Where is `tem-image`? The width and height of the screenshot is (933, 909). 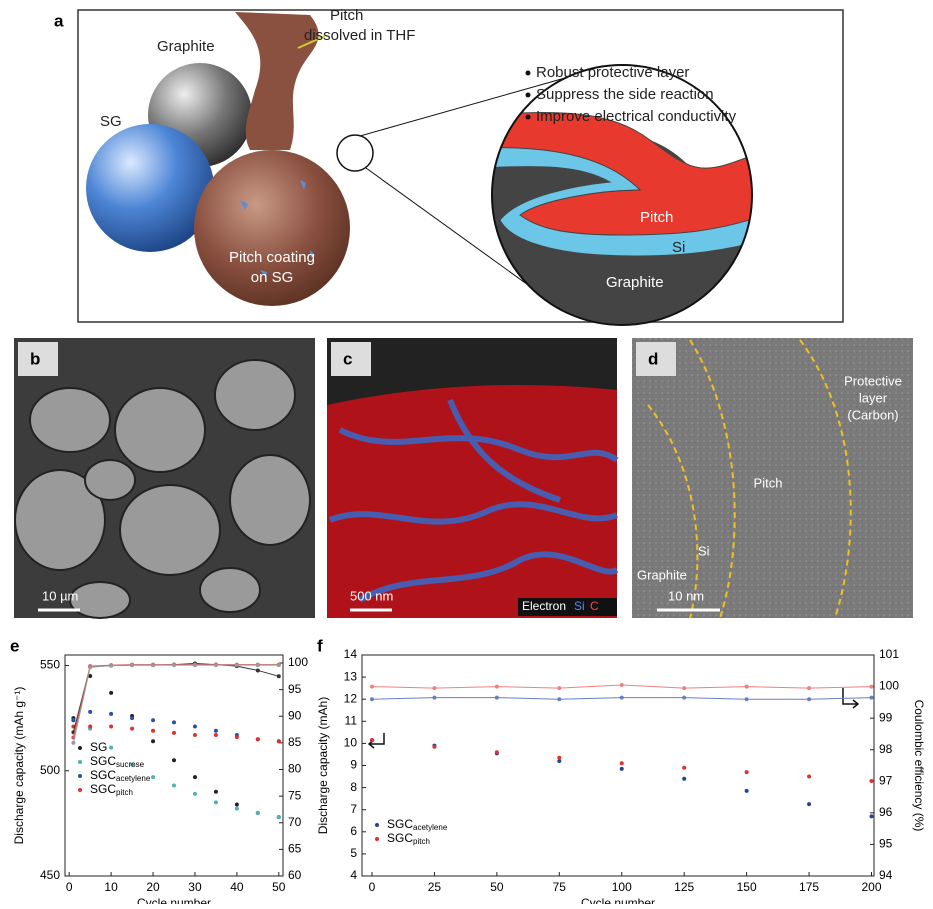 tem-image is located at coordinates (772, 478).